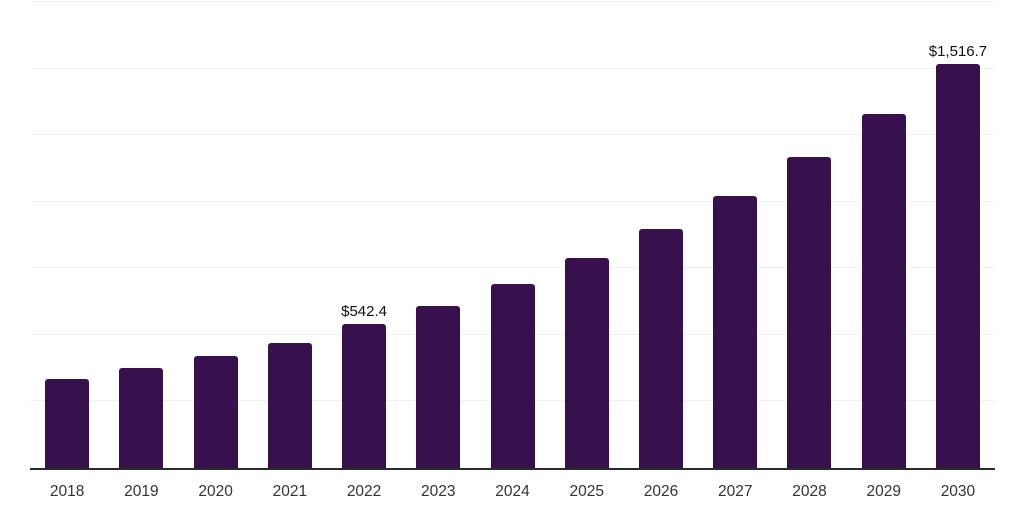 The height and width of the screenshot is (512, 1024). I want to click on x-tick-label: 2022, so click(364, 491).